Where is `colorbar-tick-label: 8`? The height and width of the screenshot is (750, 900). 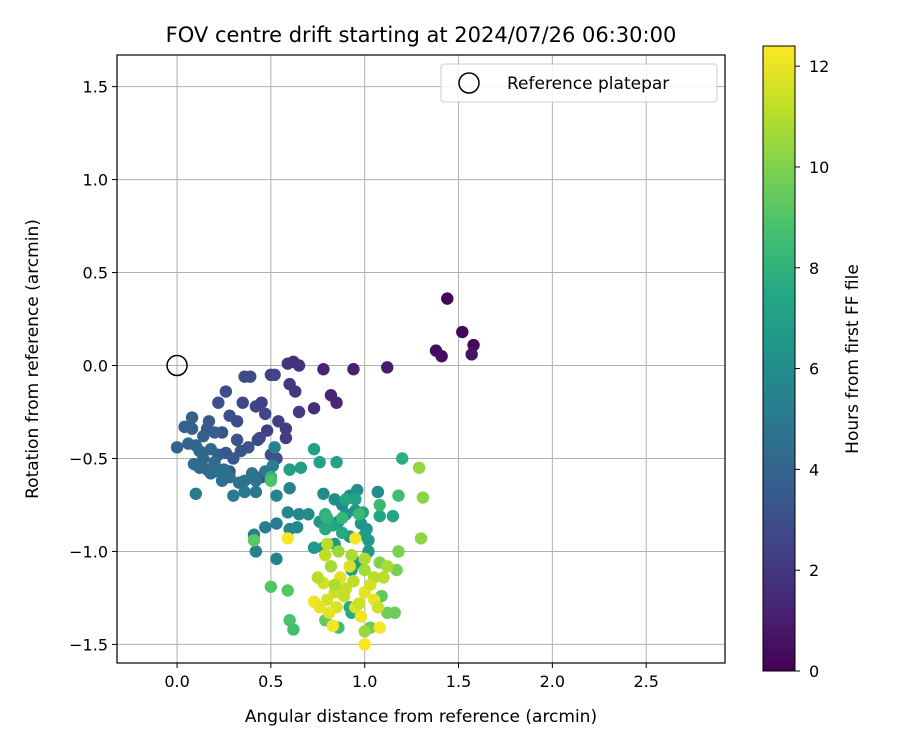
colorbar-tick-label: 8 is located at coordinates (814, 268).